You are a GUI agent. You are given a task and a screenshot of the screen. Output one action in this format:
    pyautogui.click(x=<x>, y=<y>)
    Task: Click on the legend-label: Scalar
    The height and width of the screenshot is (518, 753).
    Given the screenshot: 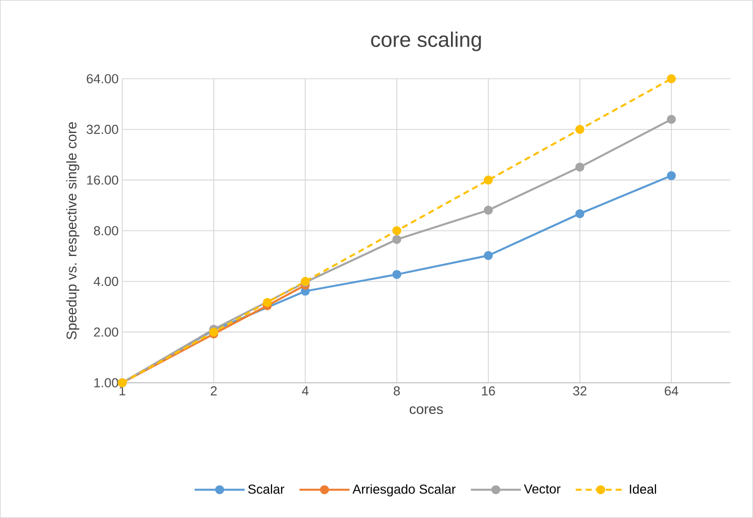 What is the action you would take?
    pyautogui.click(x=266, y=489)
    